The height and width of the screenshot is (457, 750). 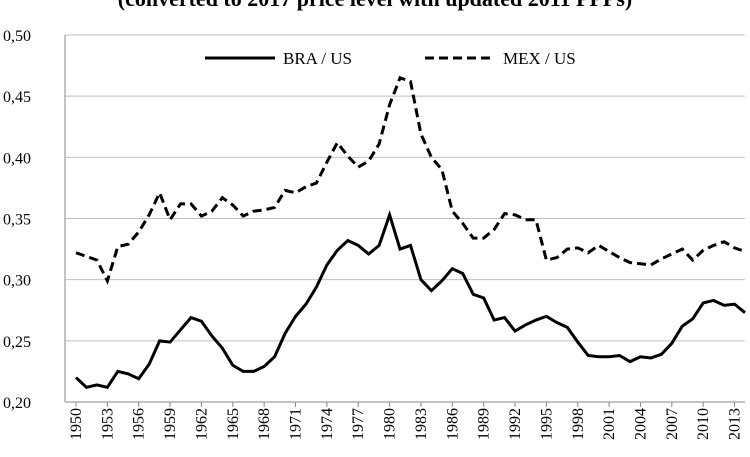 I want to click on x-tick-label: 1965, so click(x=233, y=424).